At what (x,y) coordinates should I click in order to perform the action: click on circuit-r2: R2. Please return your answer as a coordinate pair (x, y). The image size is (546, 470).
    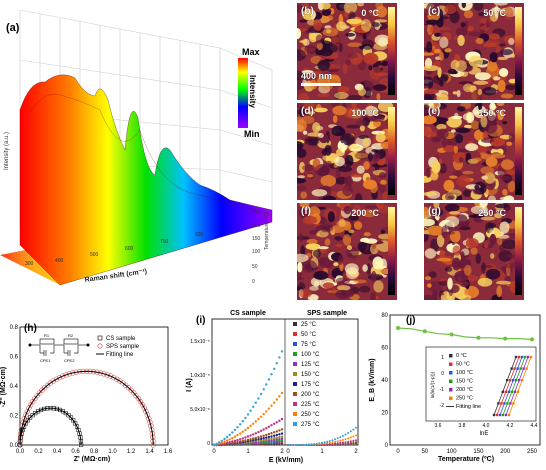
    Looking at the image, I should click on (71, 335).